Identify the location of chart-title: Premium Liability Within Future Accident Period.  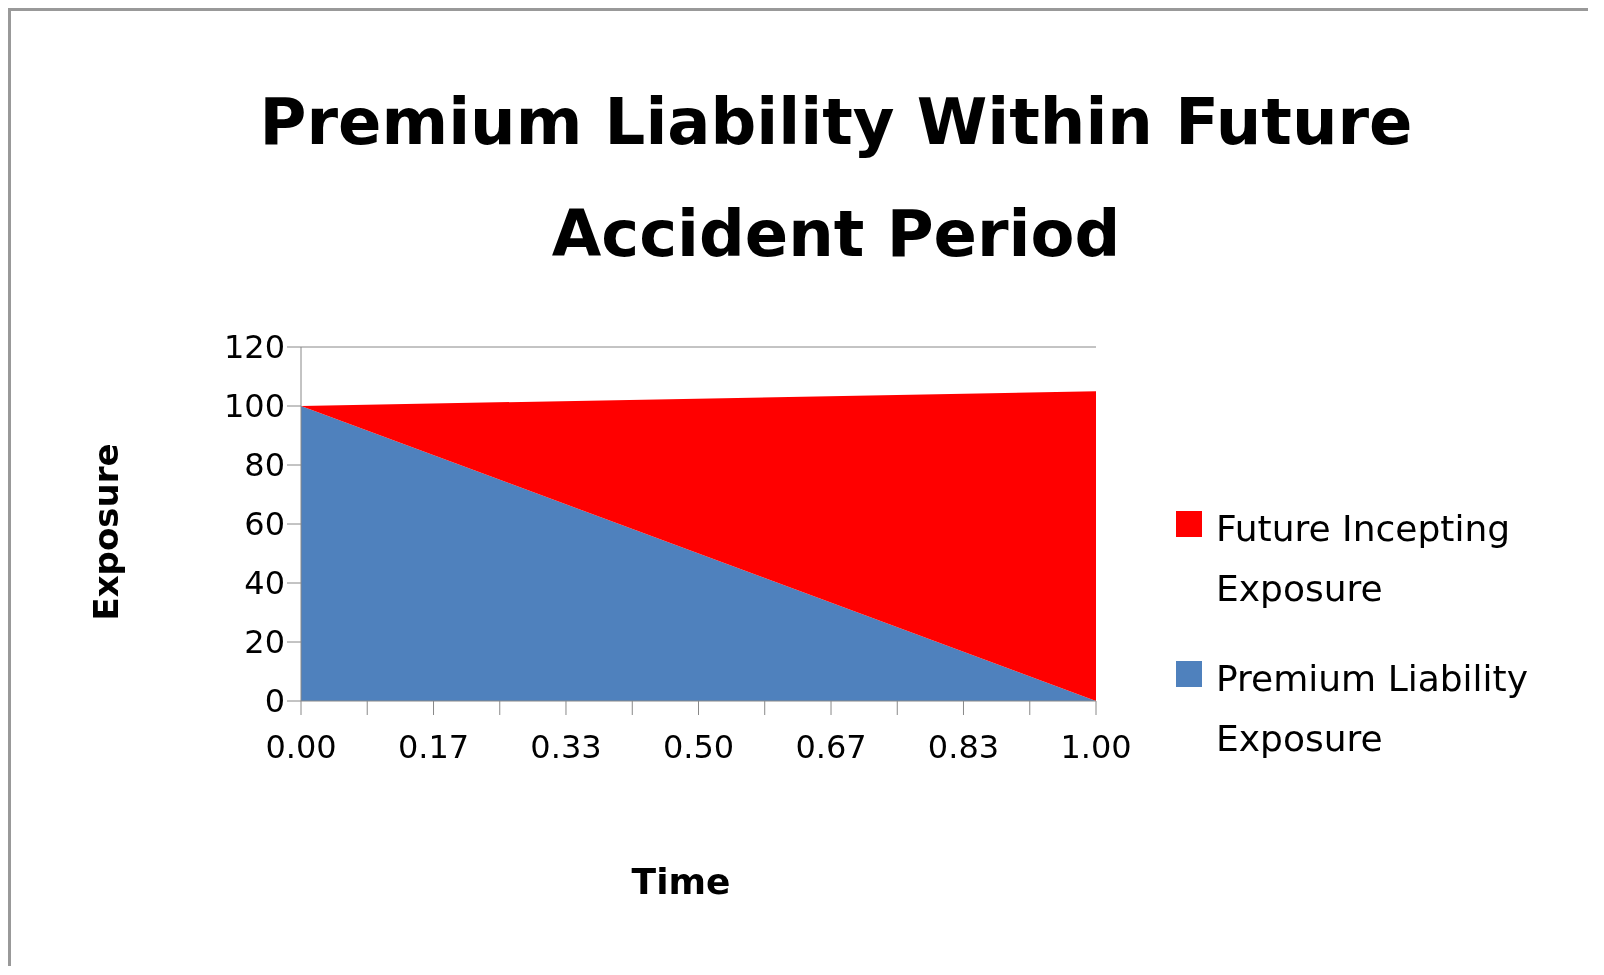
(836, 178).